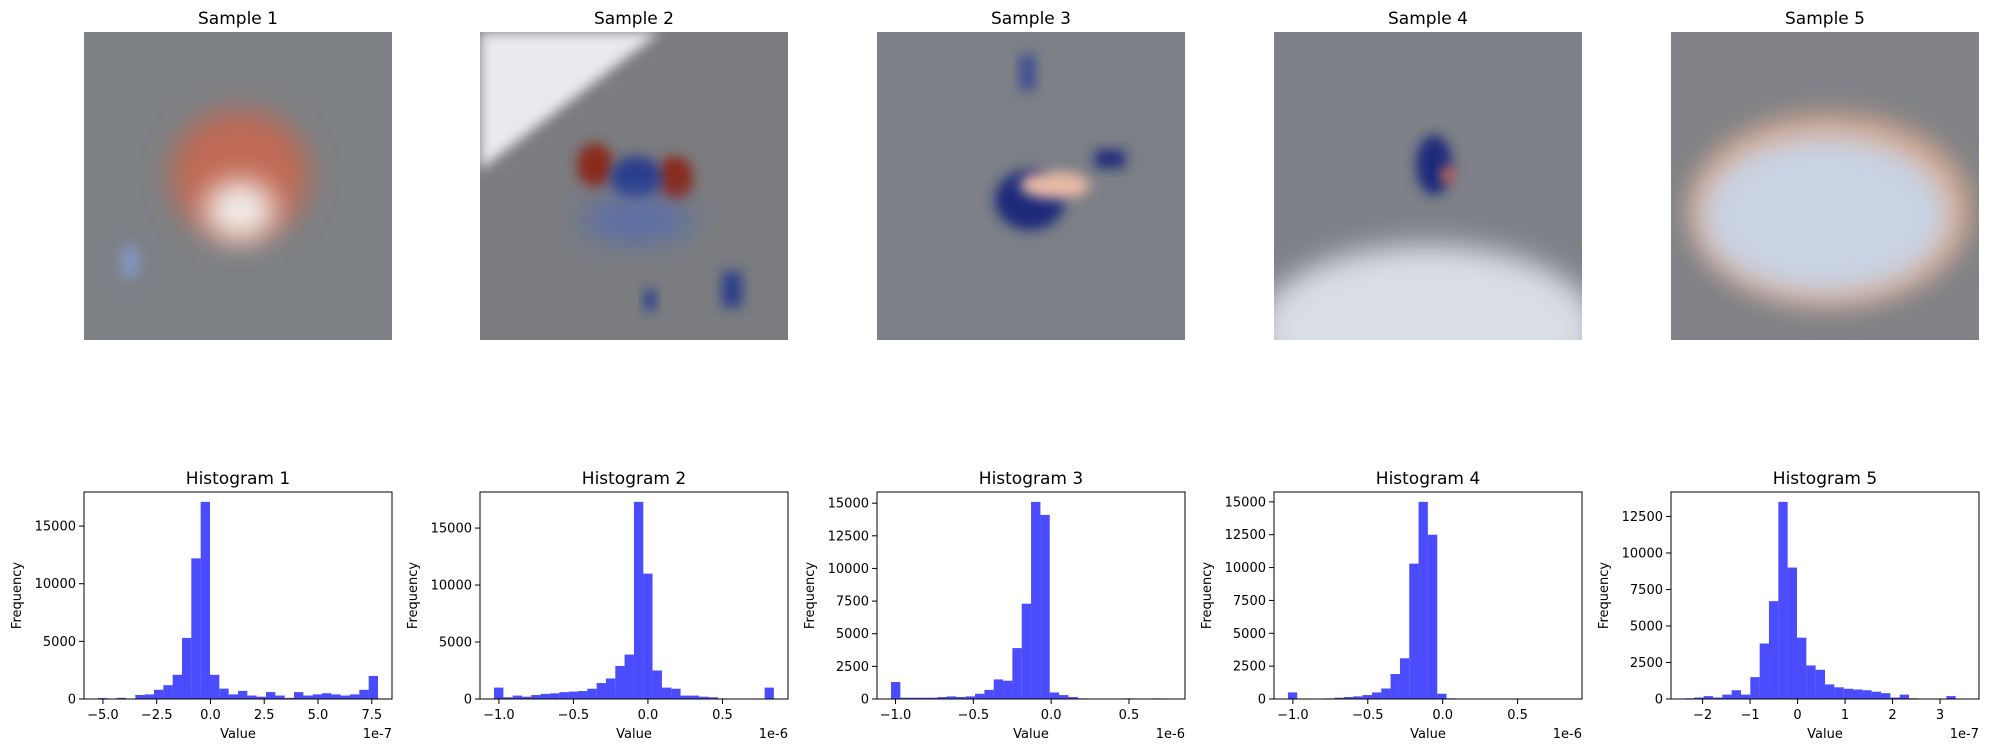 Image resolution: width=1989 pixels, height=752 pixels. Describe the element at coordinates (1249, 601) in the screenshot. I see `y-tick-label: 7500` at that location.